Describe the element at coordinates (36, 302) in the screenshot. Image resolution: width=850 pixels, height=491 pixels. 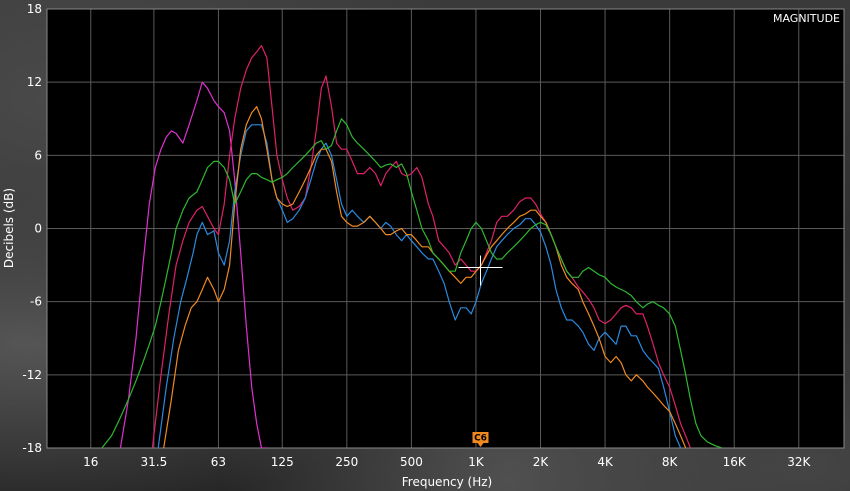
I see `y-tick-label: -6` at that location.